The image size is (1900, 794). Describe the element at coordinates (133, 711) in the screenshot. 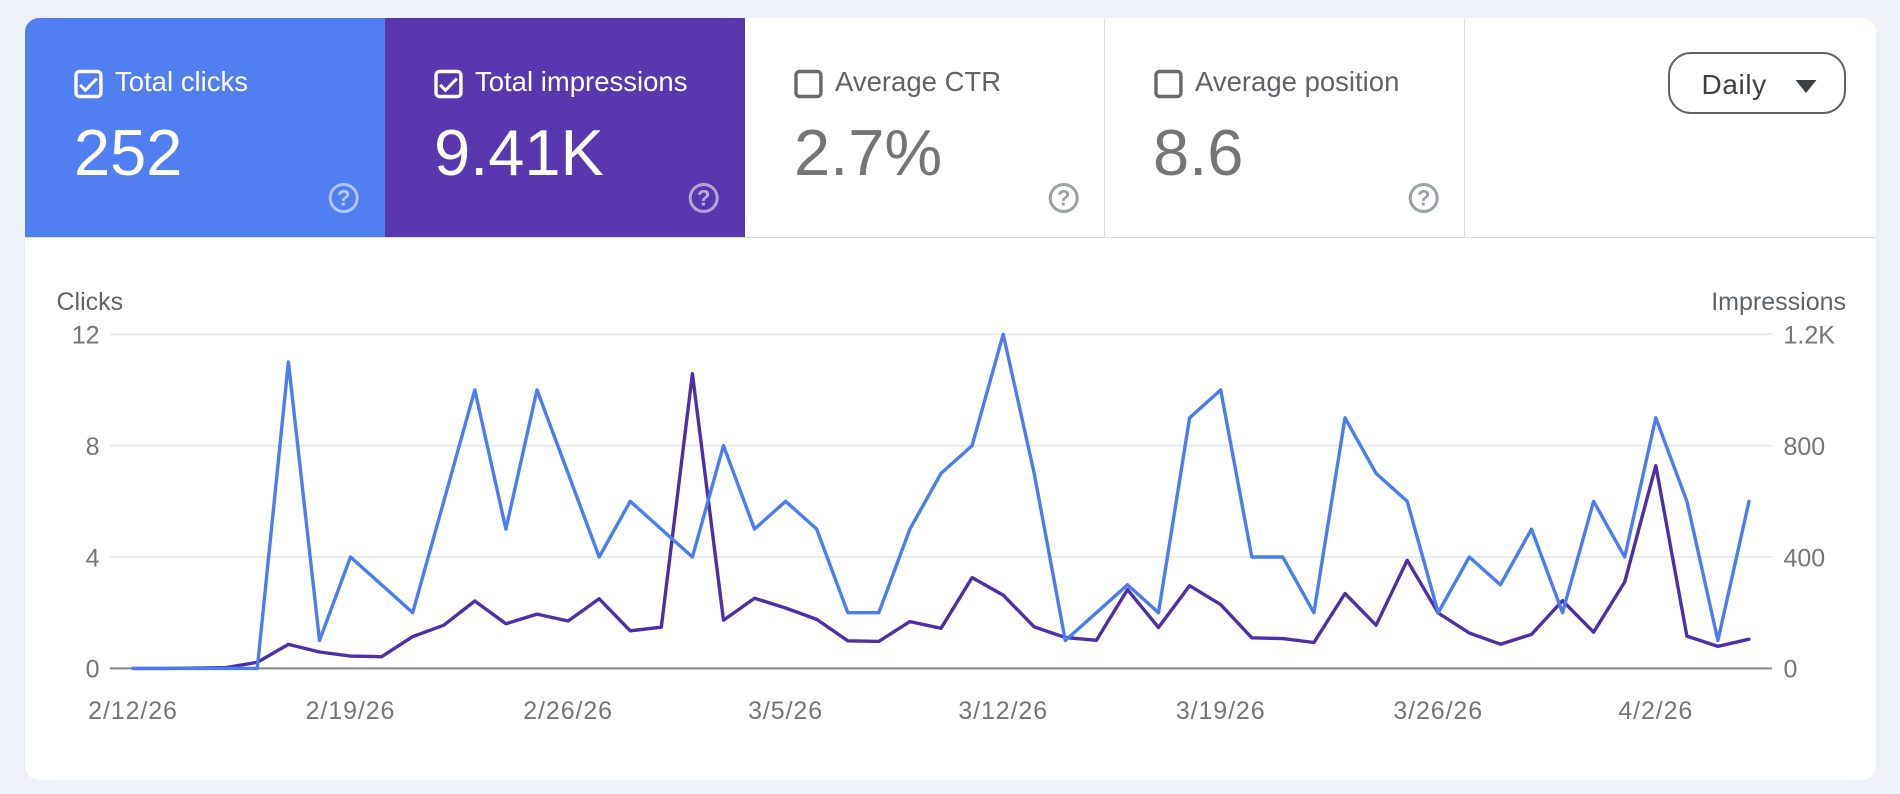

I see `svg-text: 2/12/26` at that location.